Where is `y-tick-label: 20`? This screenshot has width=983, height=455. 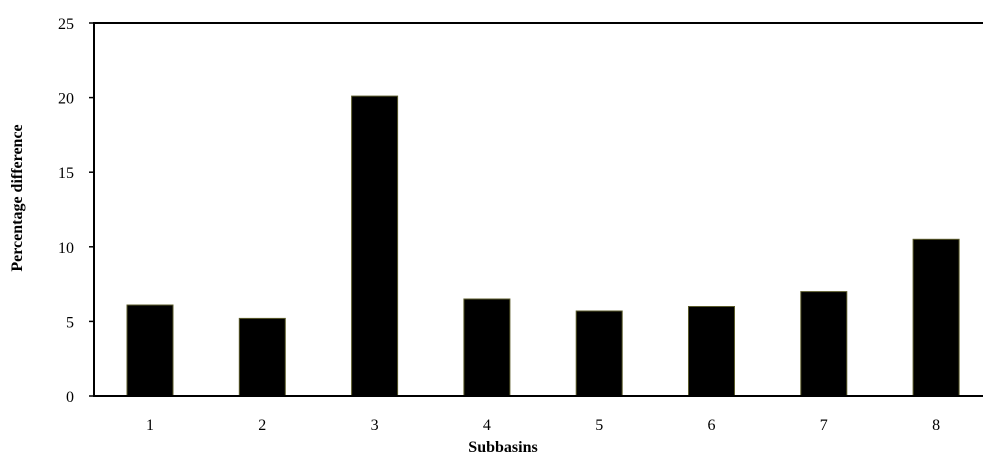
y-tick-label: 20 is located at coordinates (66, 99).